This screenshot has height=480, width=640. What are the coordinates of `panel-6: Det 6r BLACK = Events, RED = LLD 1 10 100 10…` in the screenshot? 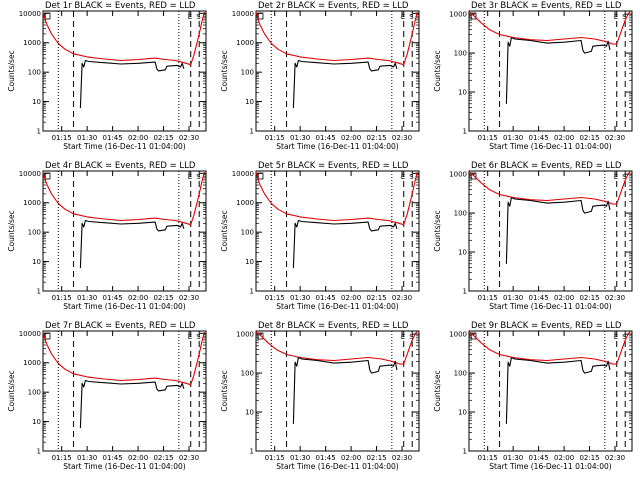 It's located at (533, 236).